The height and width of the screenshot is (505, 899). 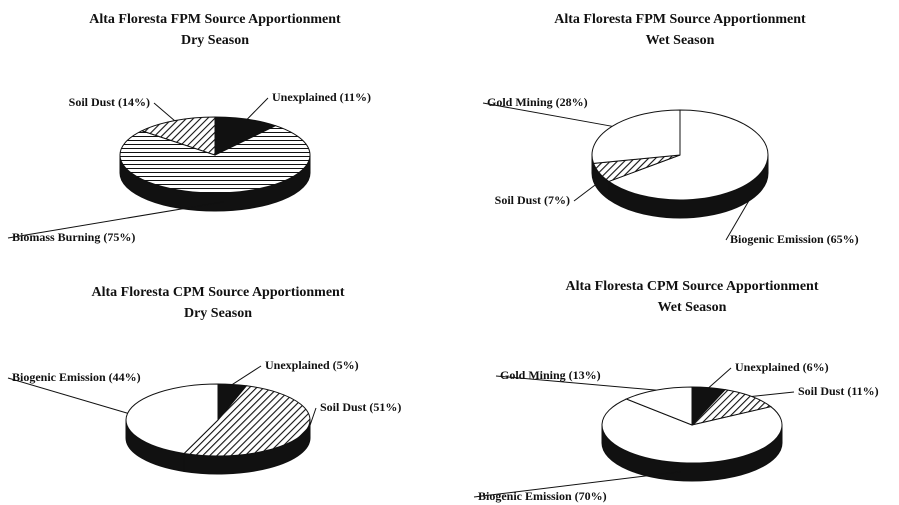 What do you see at coordinates (532, 200) in the screenshot?
I see `slice-label: Soil Dust (7%)` at bounding box center [532, 200].